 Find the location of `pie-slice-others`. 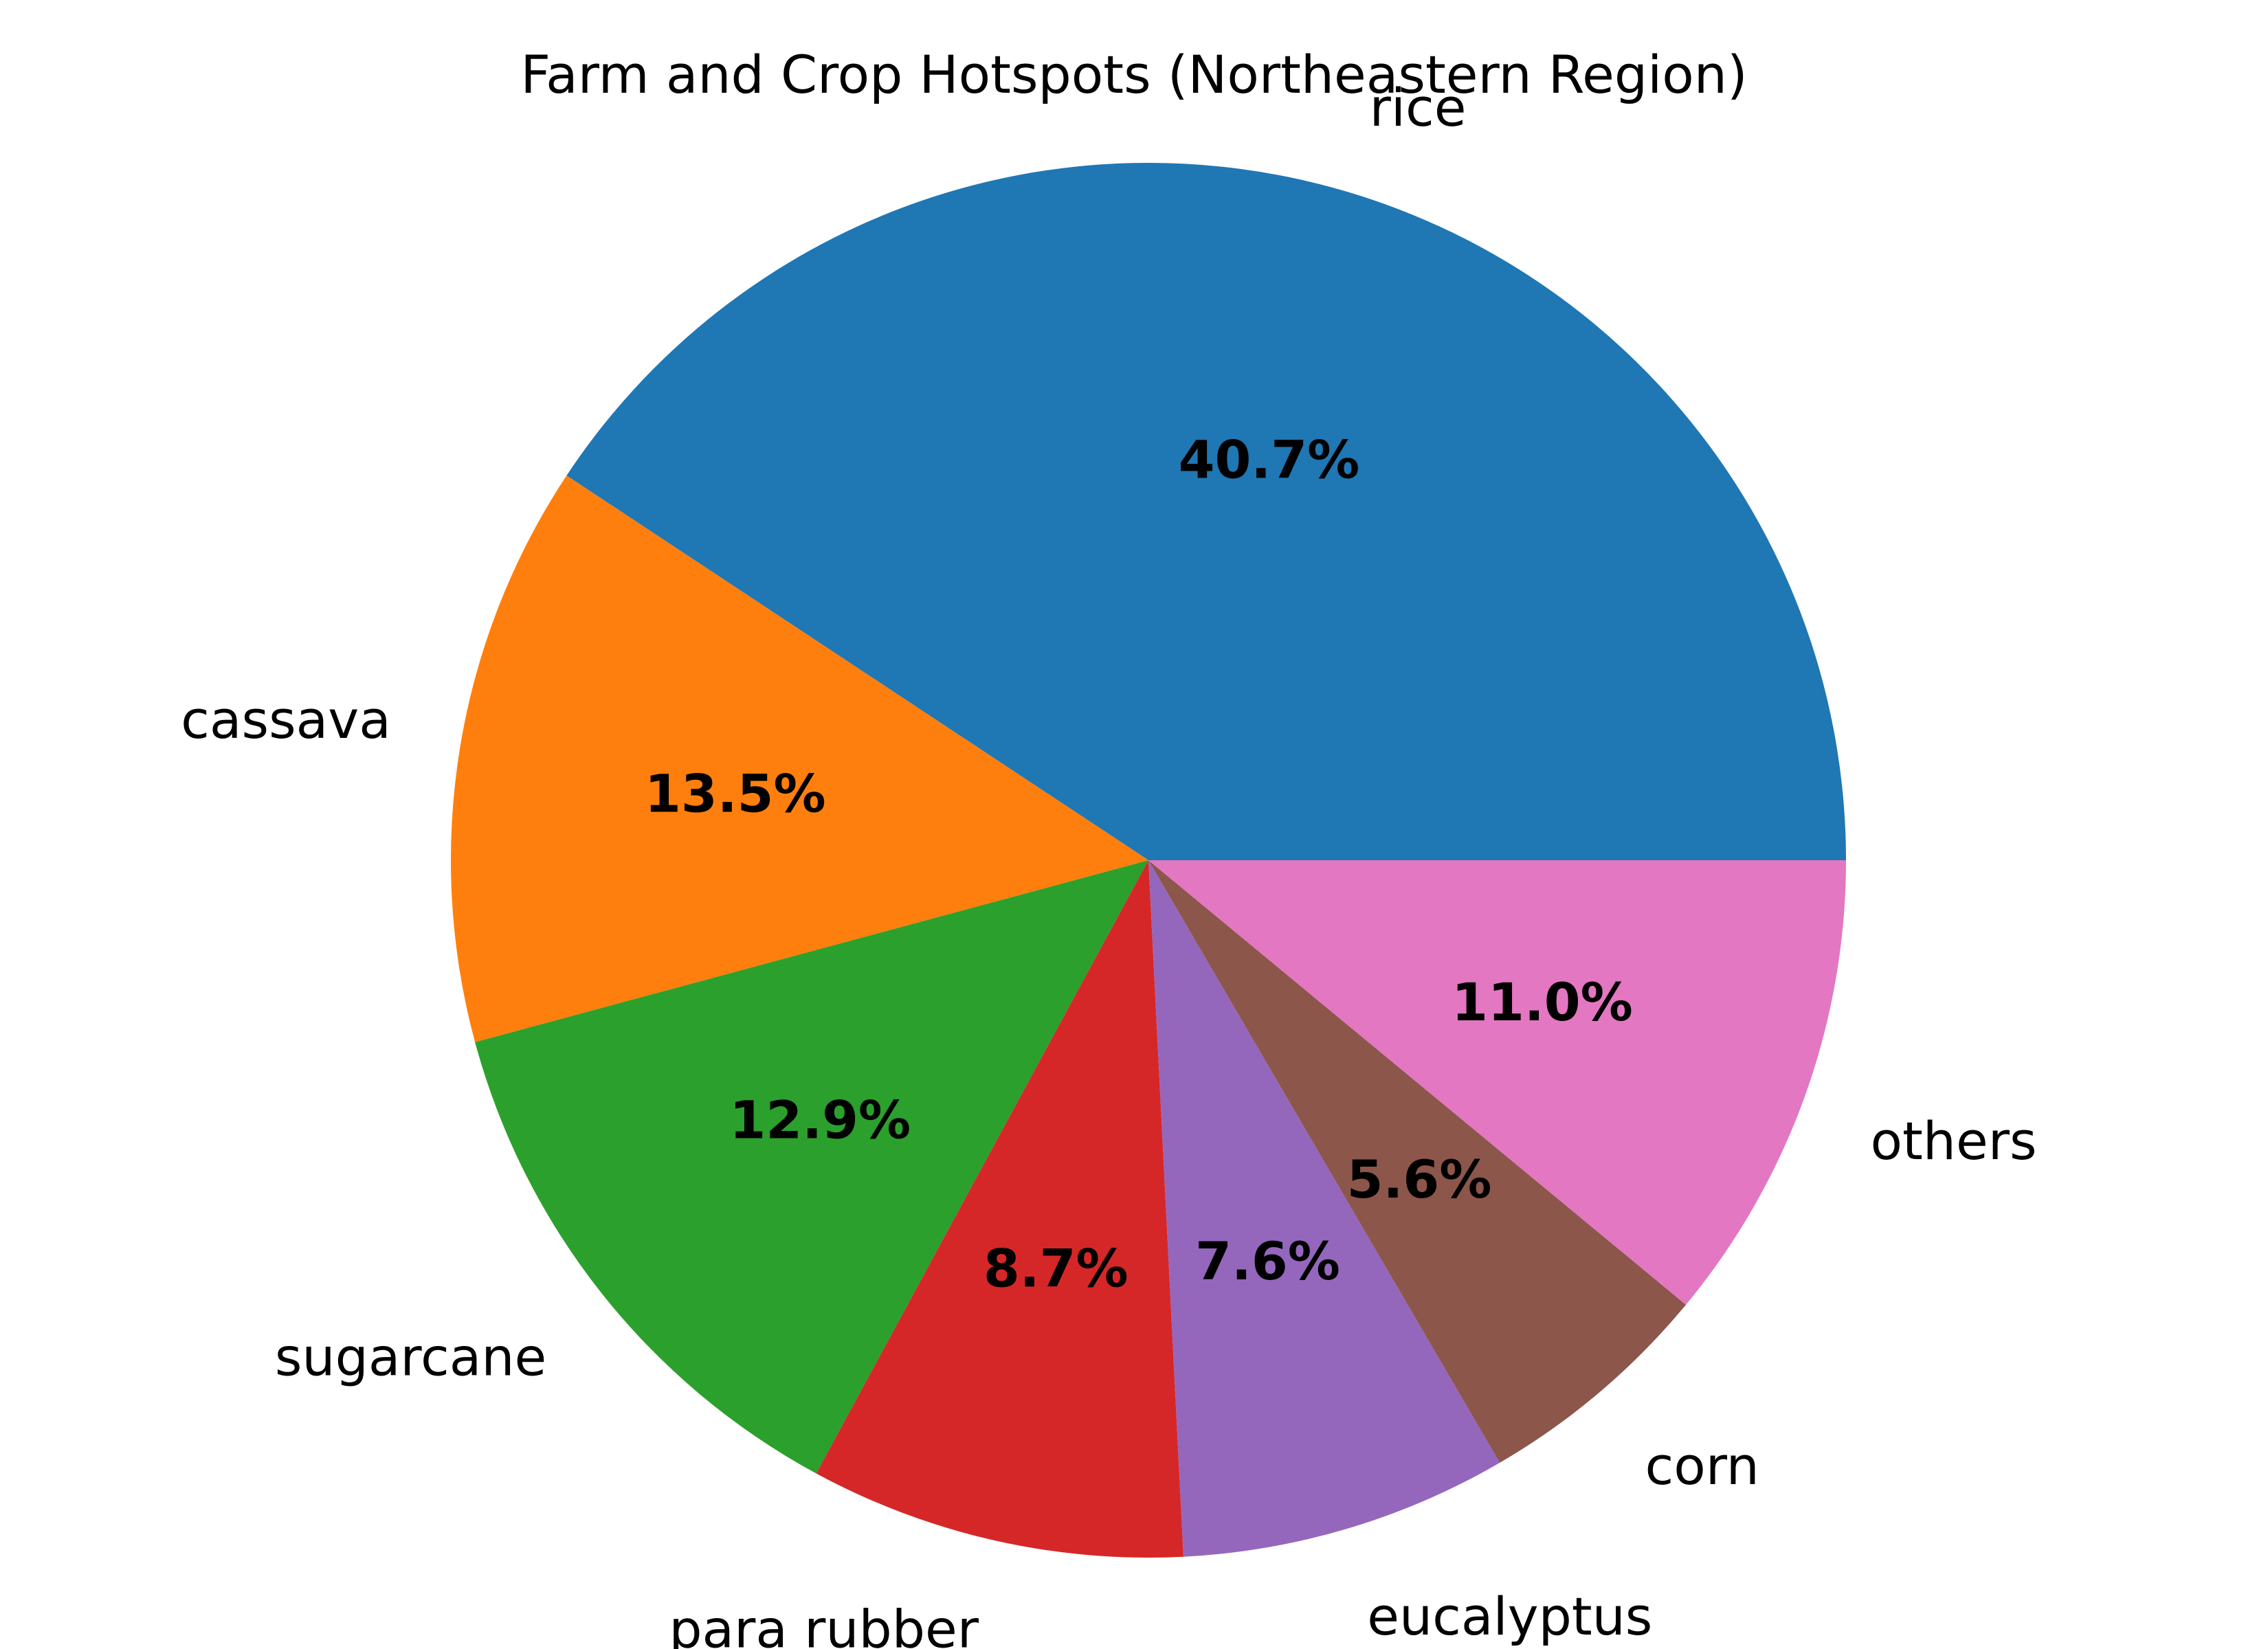

pie-slice-others is located at coordinates (1497, 1082).